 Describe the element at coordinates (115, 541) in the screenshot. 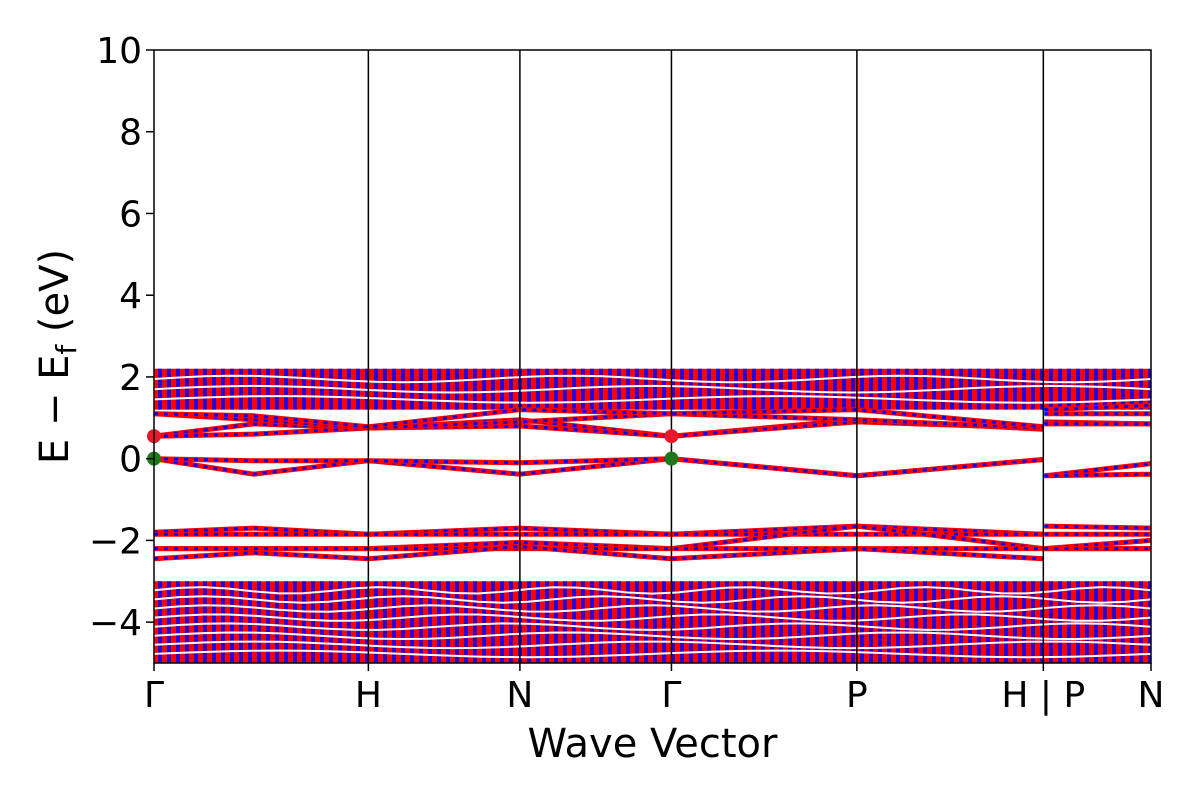

I see `y-tick-label: −2` at that location.